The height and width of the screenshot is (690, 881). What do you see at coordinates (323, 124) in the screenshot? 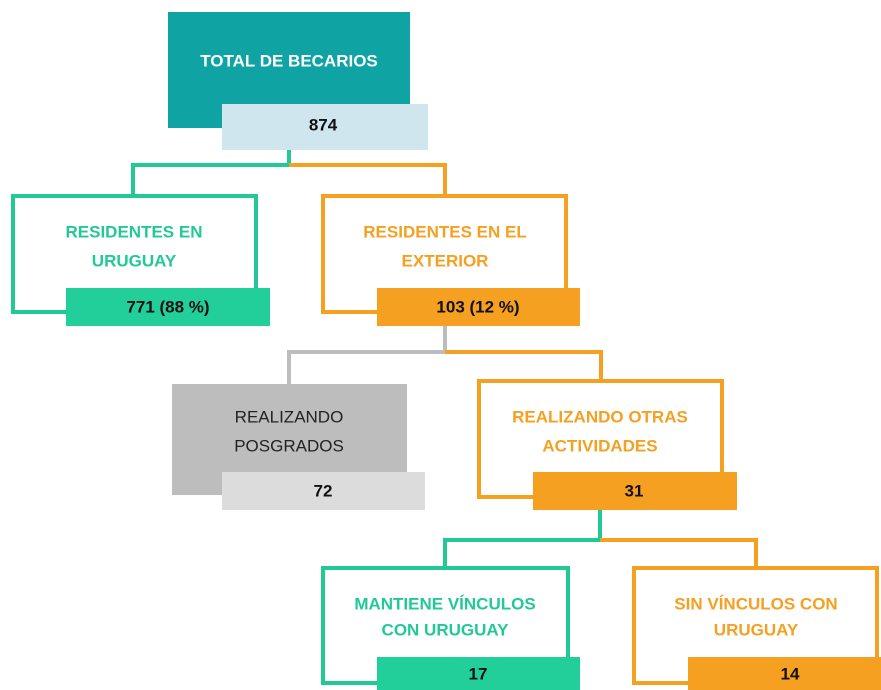
I see `node-value: 874` at bounding box center [323, 124].